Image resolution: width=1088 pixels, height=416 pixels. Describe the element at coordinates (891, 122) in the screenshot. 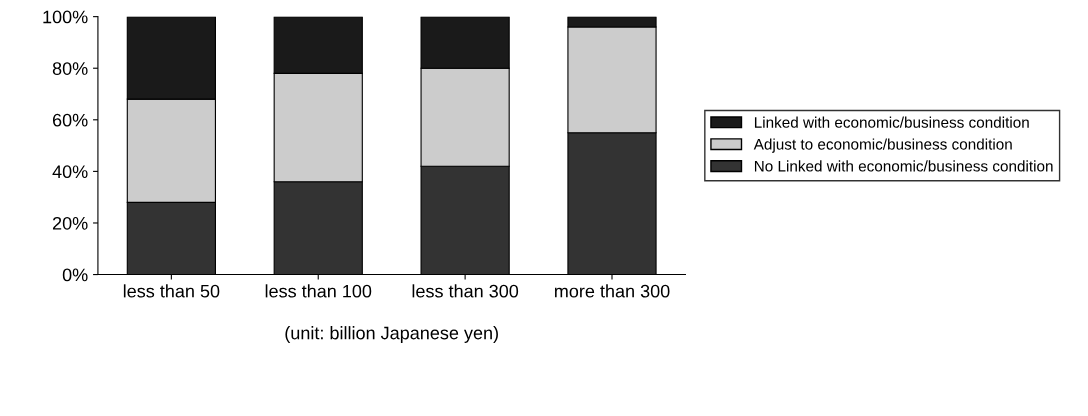

I see `legend-label: Linked with economic/business condition` at that location.